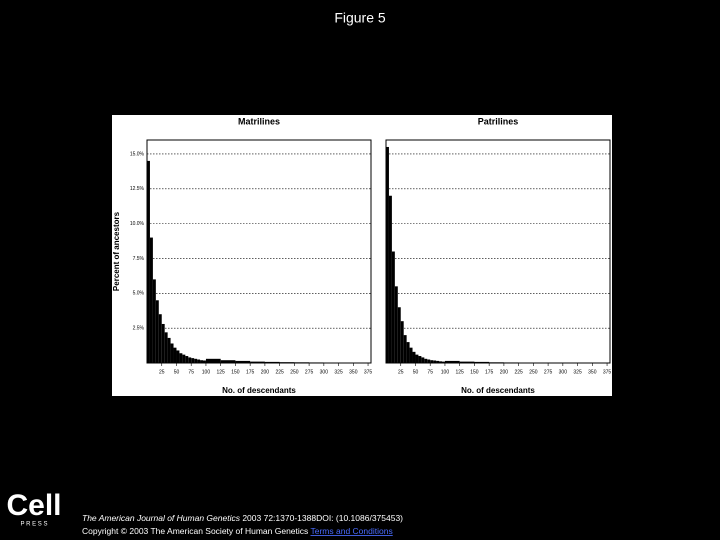 Image resolution: width=720 pixels, height=540 pixels. What do you see at coordinates (161, 518) in the screenshot?
I see `journal: The American Journal of Human Genetics` at bounding box center [161, 518].